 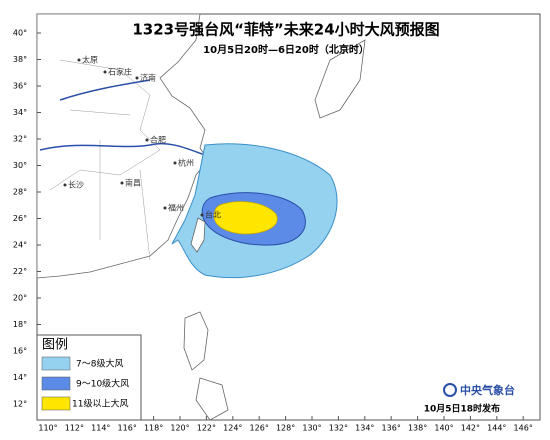 What do you see at coordinates (133, 183) in the screenshot?
I see `city-label: 南昌` at bounding box center [133, 183].